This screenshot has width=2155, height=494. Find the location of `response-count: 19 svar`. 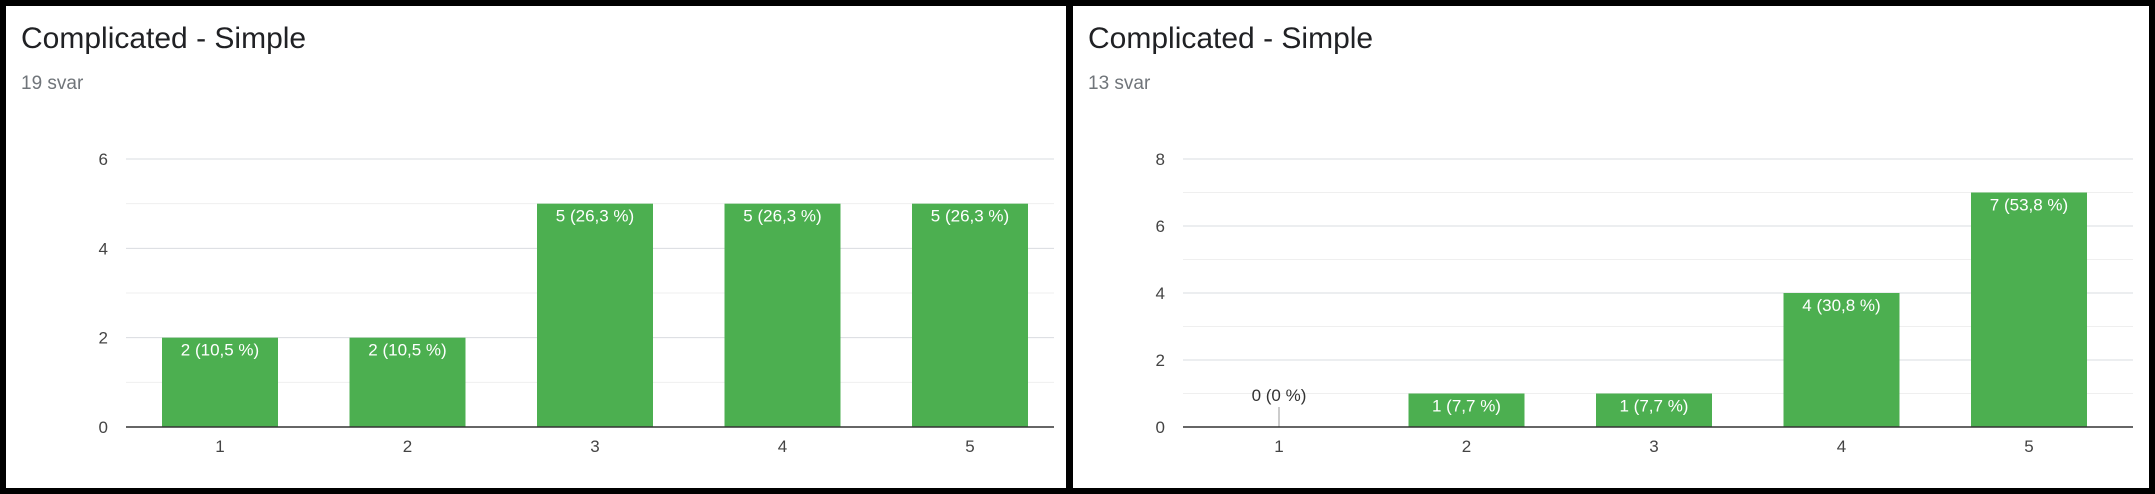

response-count: 19 svar is located at coordinates (52, 83).